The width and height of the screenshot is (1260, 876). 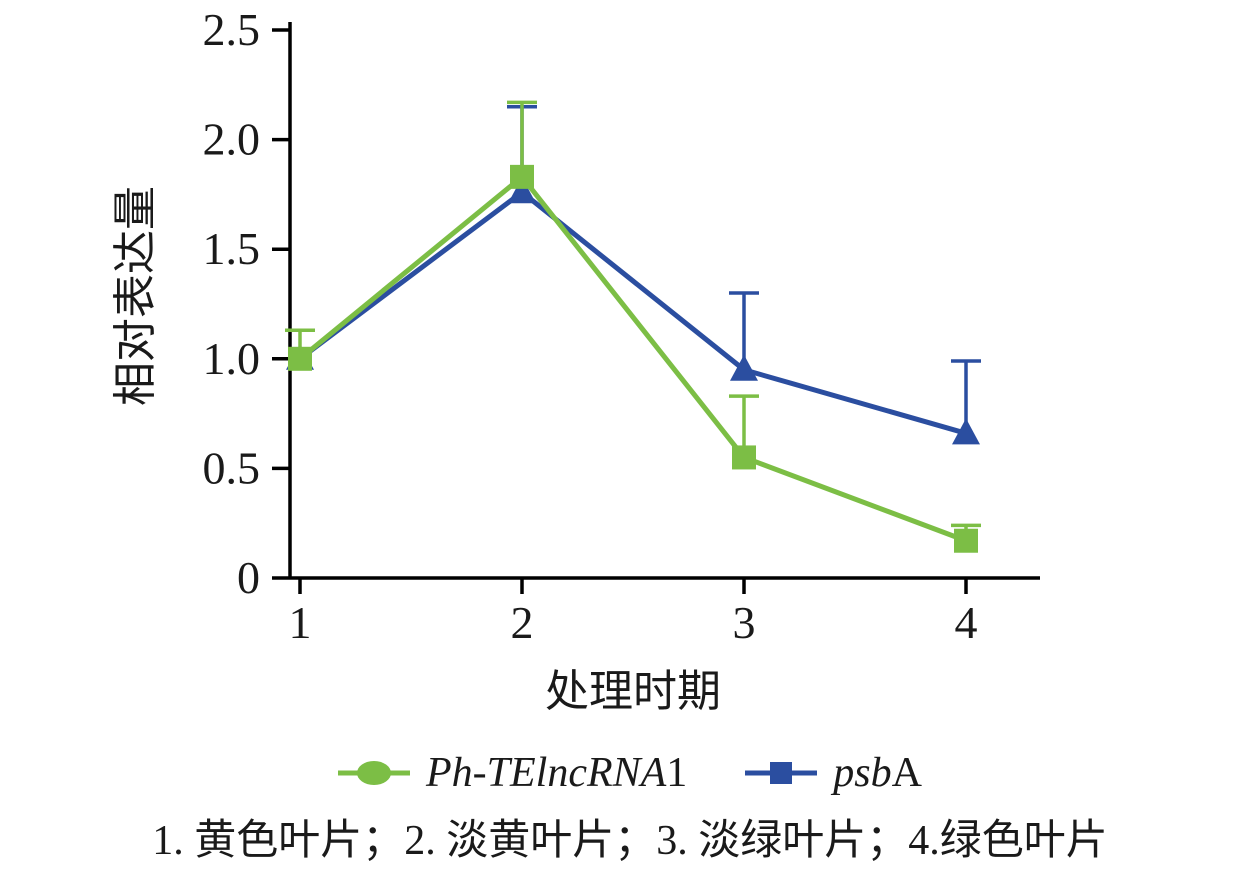 I want to click on x-tick-label: 1, so click(x=300, y=622).